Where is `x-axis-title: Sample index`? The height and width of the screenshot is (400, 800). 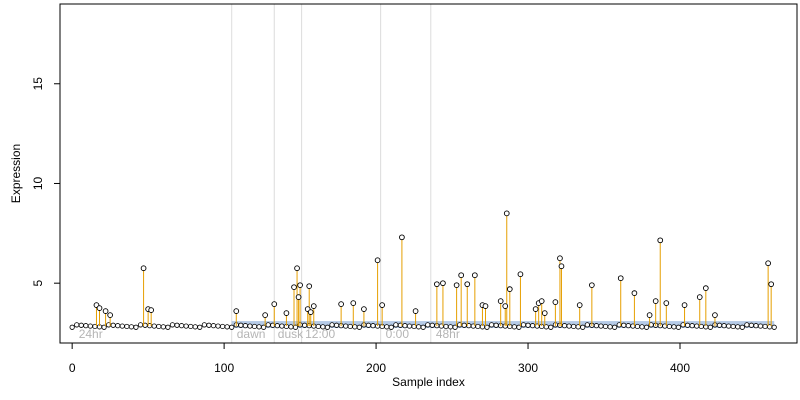
x-axis-title: Sample index is located at coordinates (428, 382).